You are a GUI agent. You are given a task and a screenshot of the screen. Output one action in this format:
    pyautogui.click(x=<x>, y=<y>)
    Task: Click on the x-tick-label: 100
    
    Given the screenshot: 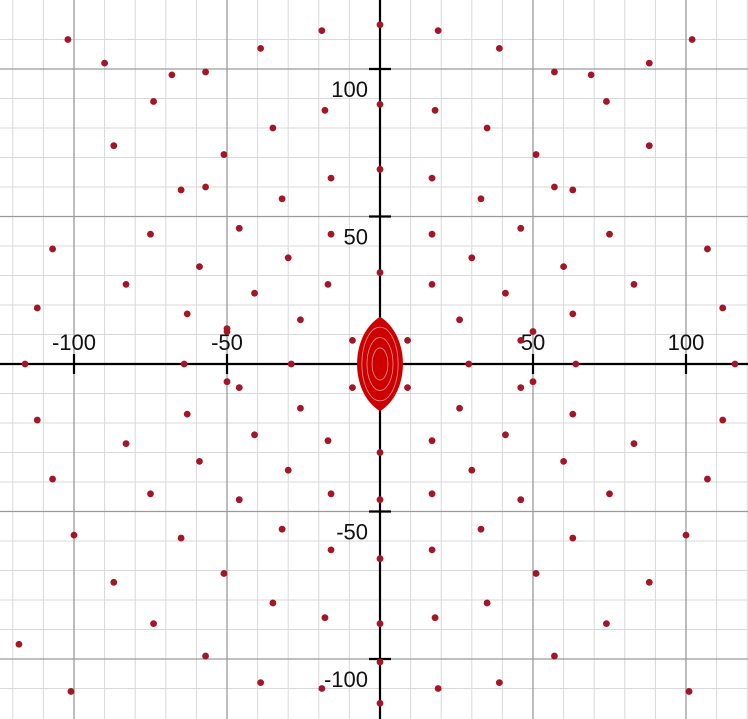 What is the action you would take?
    pyautogui.click(x=686, y=342)
    